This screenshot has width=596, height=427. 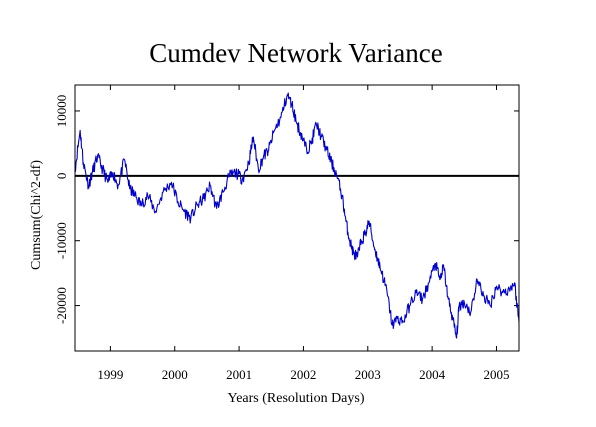 I want to click on y-tick-label: -10000, so click(x=61, y=240).